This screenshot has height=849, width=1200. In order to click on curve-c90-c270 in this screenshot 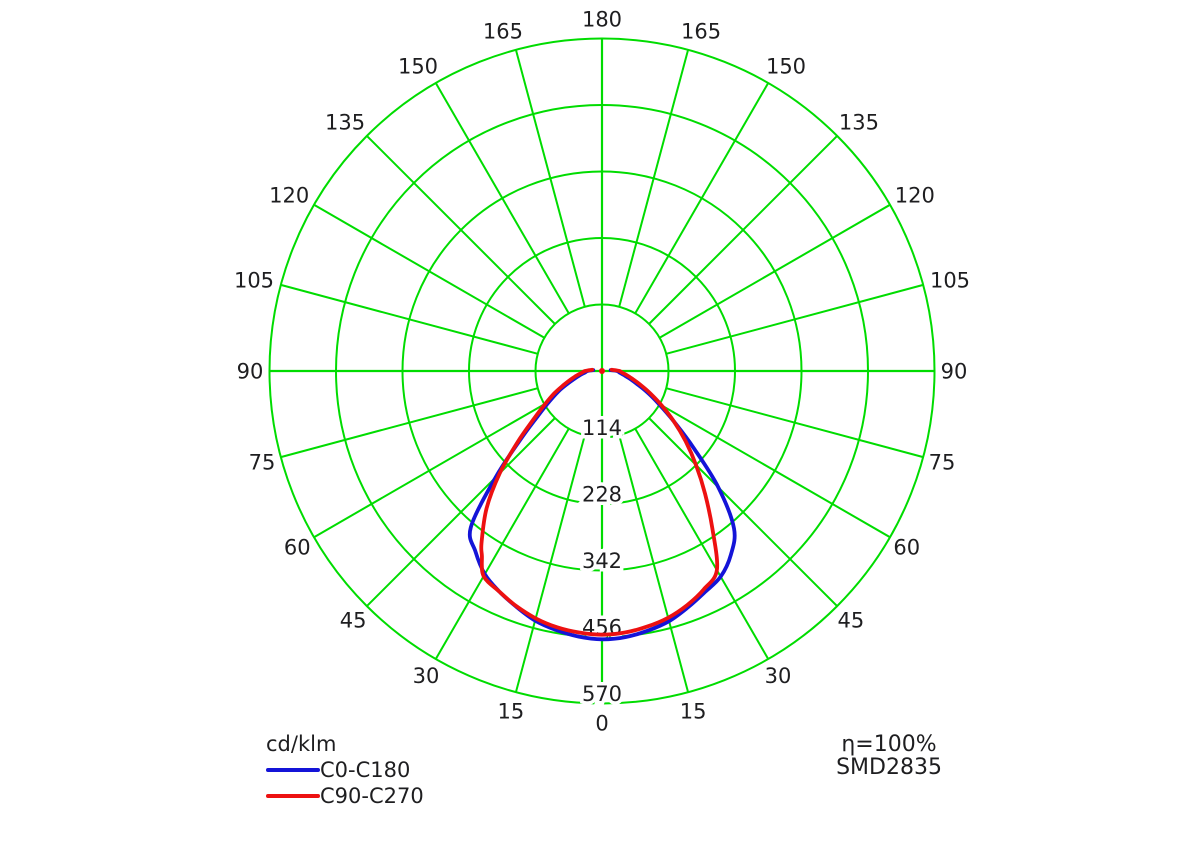, I will do `click(599, 502)`.